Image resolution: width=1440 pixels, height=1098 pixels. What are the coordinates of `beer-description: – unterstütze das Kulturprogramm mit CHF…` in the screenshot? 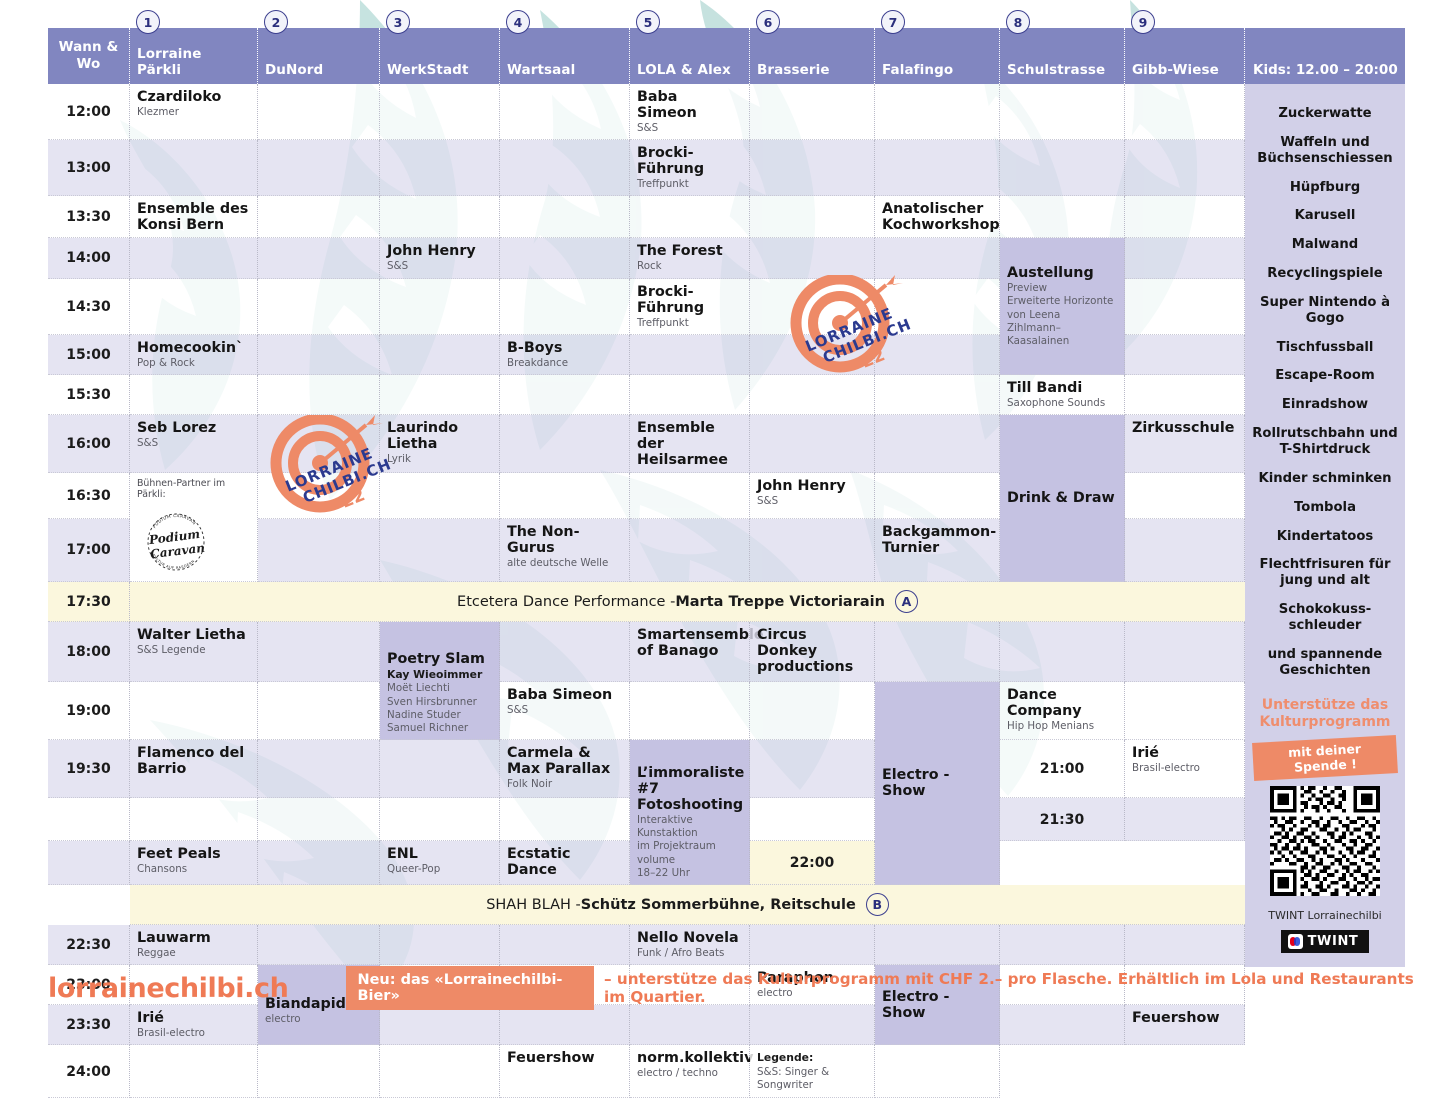 It's located at (1009, 988).